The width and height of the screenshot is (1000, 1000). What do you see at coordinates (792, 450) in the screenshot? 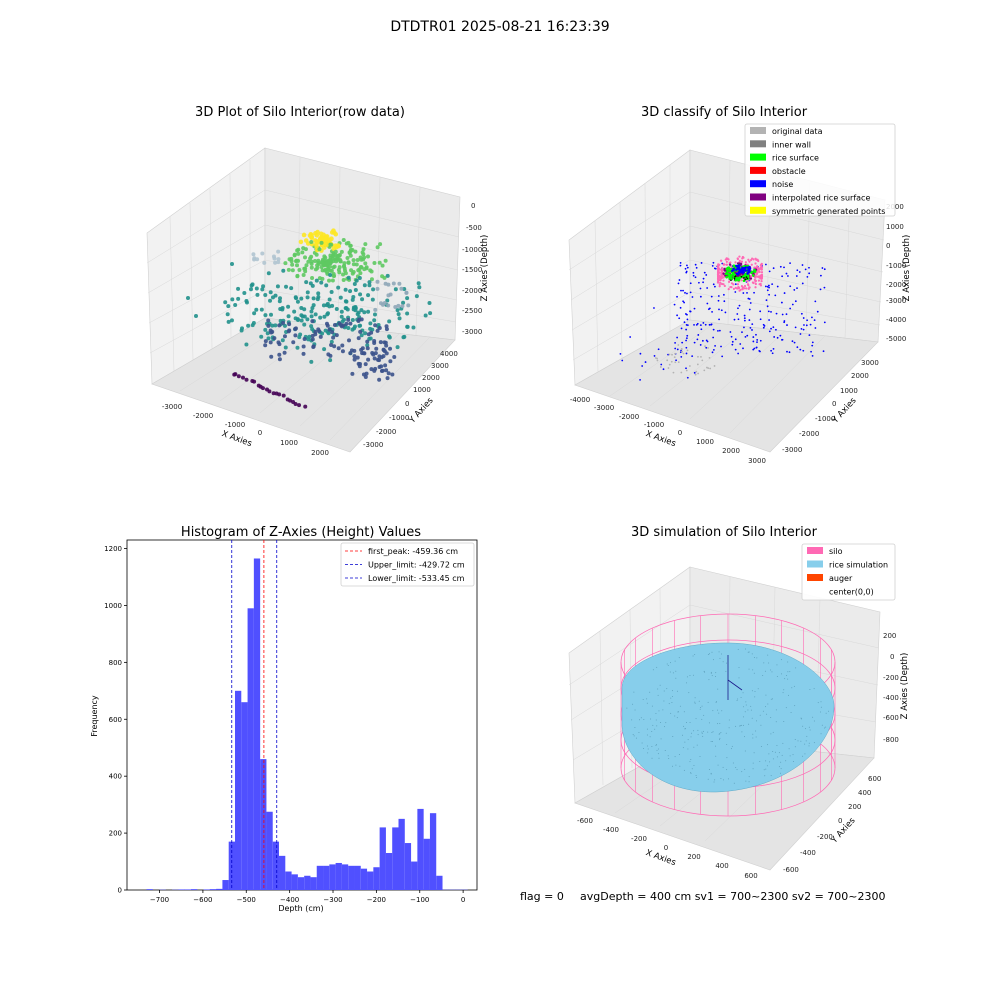
I see `classify-y-tick: -3000` at bounding box center [792, 450].